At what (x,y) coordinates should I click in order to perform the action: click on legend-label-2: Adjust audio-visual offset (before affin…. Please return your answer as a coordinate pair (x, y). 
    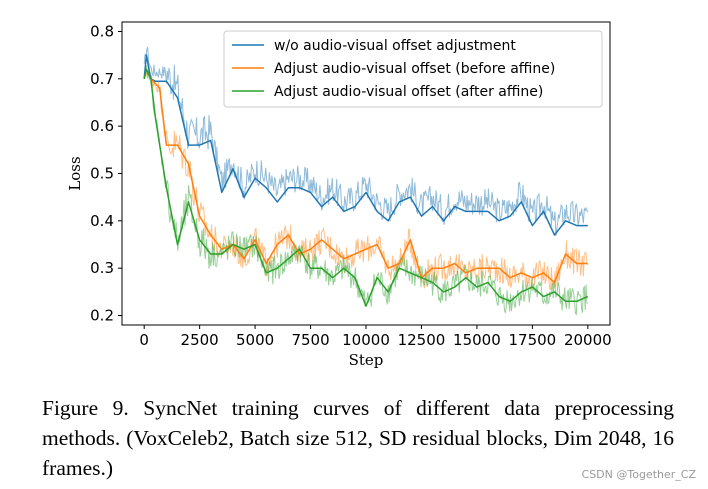
    Looking at the image, I should click on (414, 69).